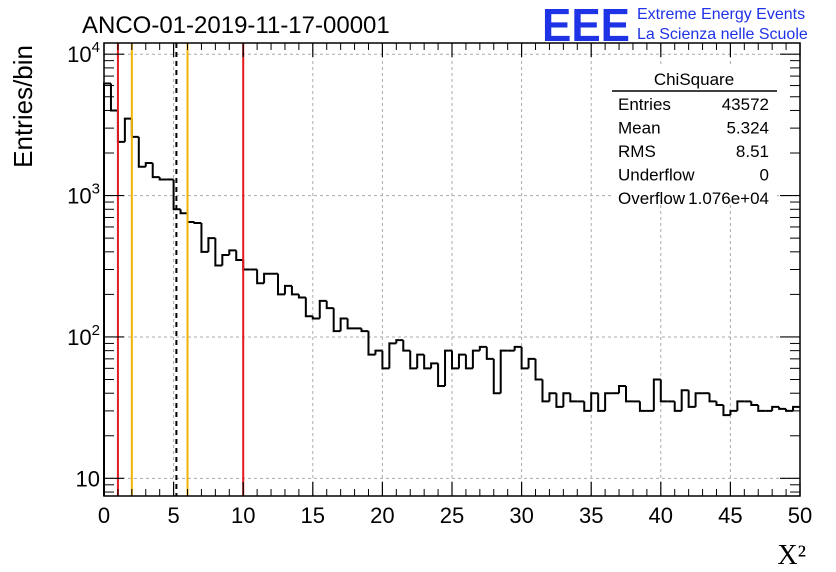  What do you see at coordinates (791, 555) in the screenshot?
I see `x-axis-label: X²` at bounding box center [791, 555].